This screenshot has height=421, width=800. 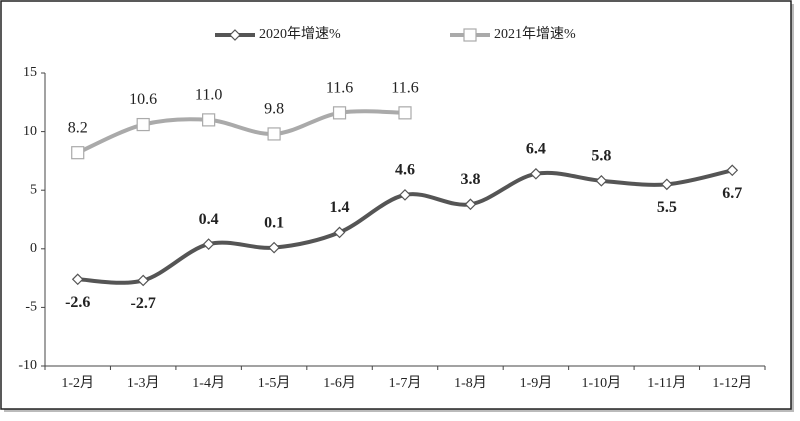 What do you see at coordinates (601, 155) in the screenshot?
I see `data-label: 5.8` at bounding box center [601, 155].